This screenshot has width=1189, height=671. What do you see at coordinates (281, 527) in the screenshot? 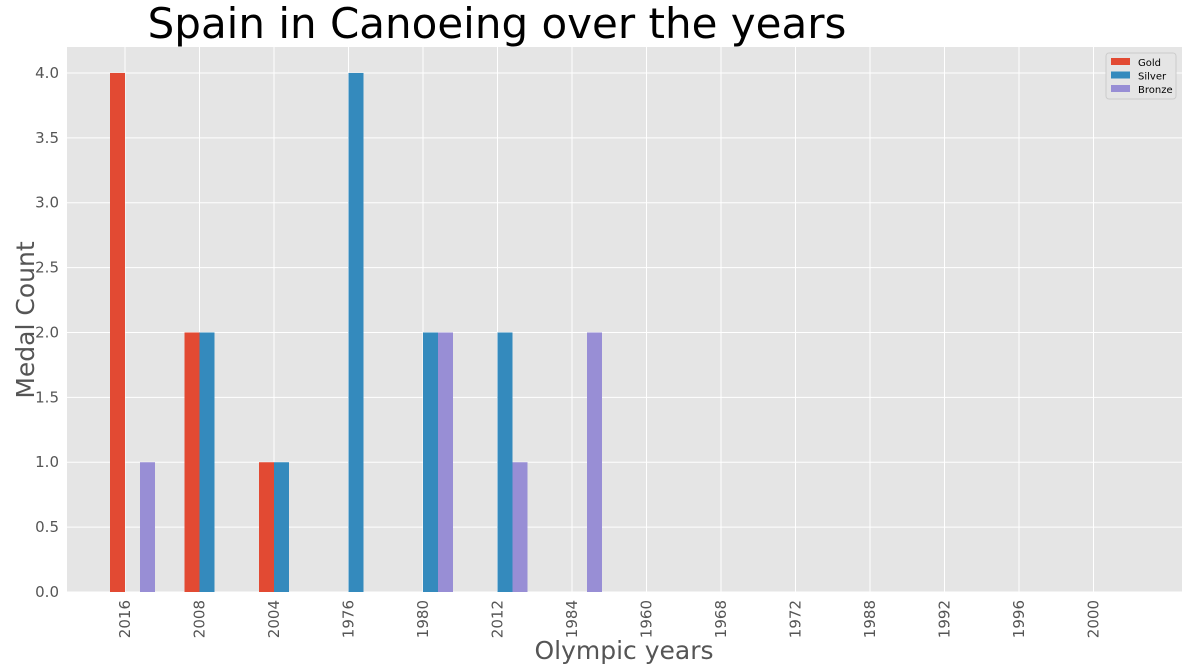
I see `bar-silver-2004` at bounding box center [281, 527].